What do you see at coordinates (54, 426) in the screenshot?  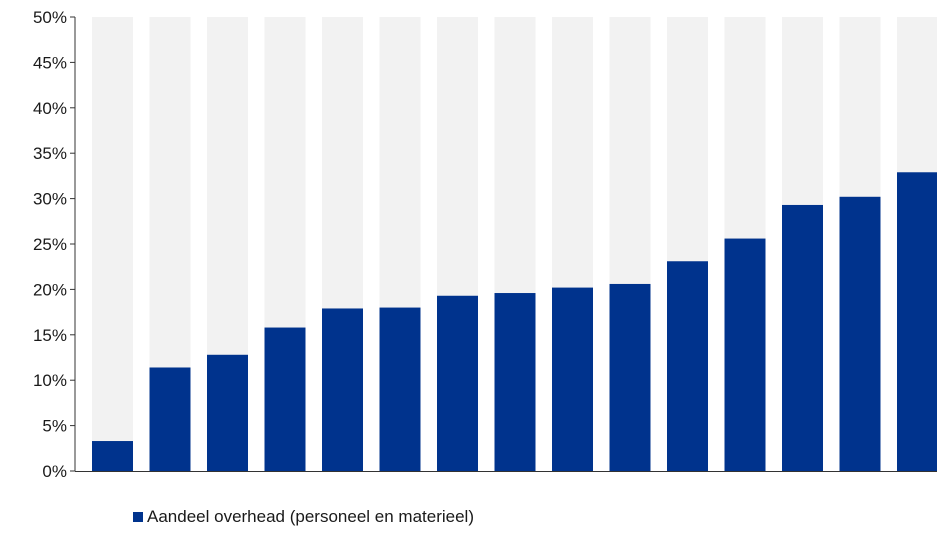 I see `y-tick-label: 5%` at bounding box center [54, 426].